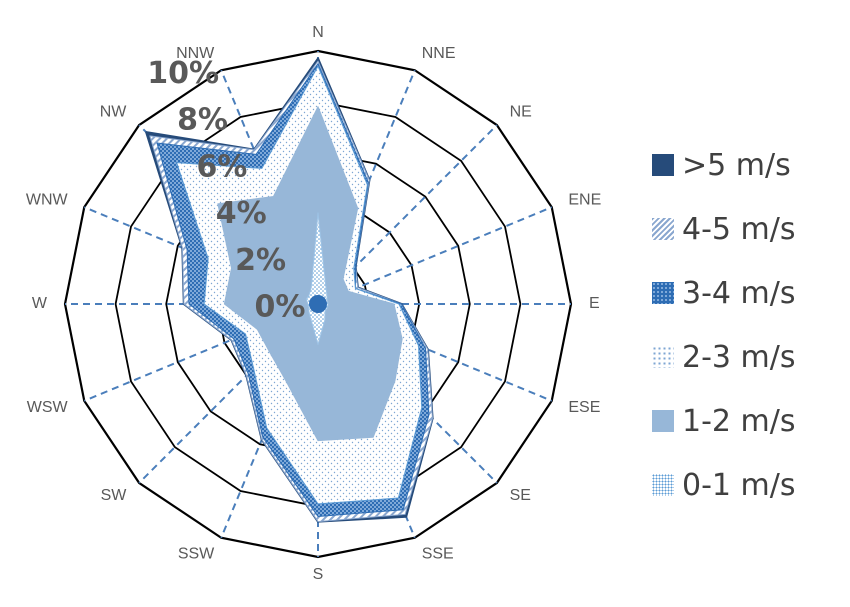 The width and height of the screenshot is (850, 607). Describe the element at coordinates (739, 229) in the screenshot. I see `legend-label-4-5: 4-5 m/s` at that location.